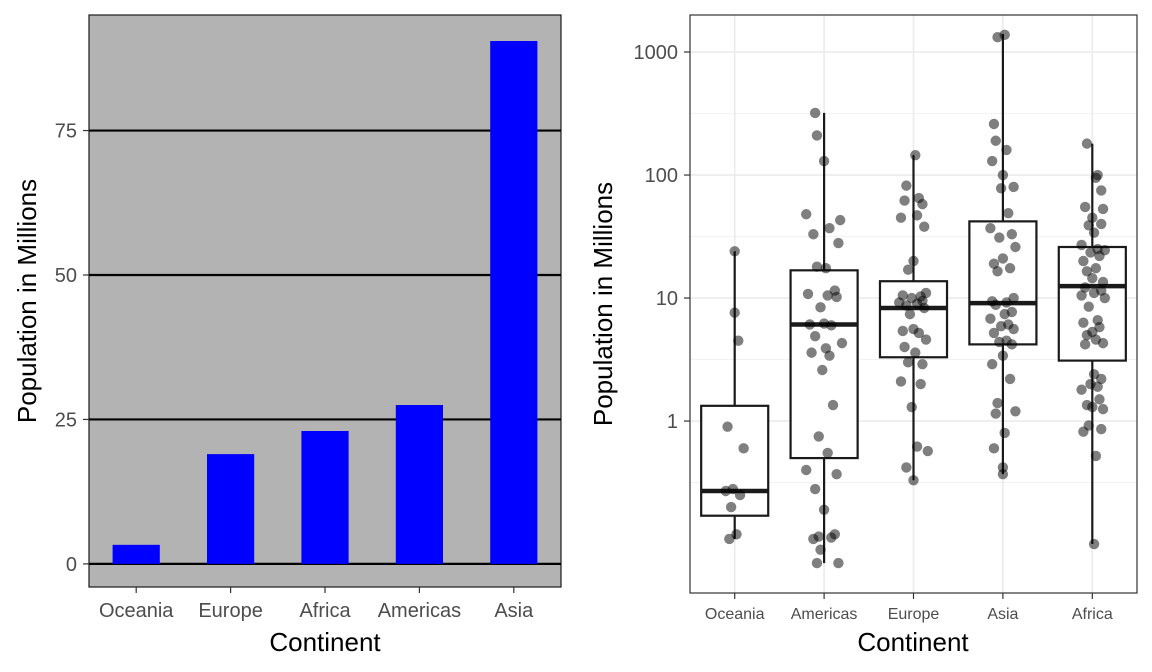  What do you see at coordinates (136, 611) in the screenshot?
I see `bar-x-tick-label: Oceania` at bounding box center [136, 611].